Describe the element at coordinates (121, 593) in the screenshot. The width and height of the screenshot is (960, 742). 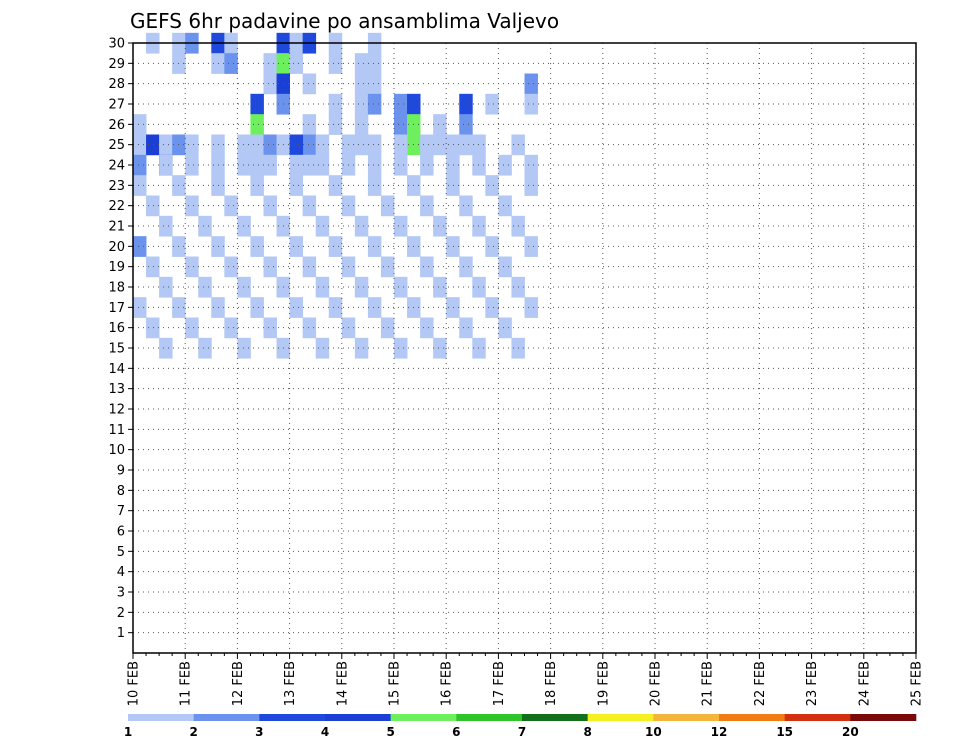
I see `y-tick-label: 3` at that location.